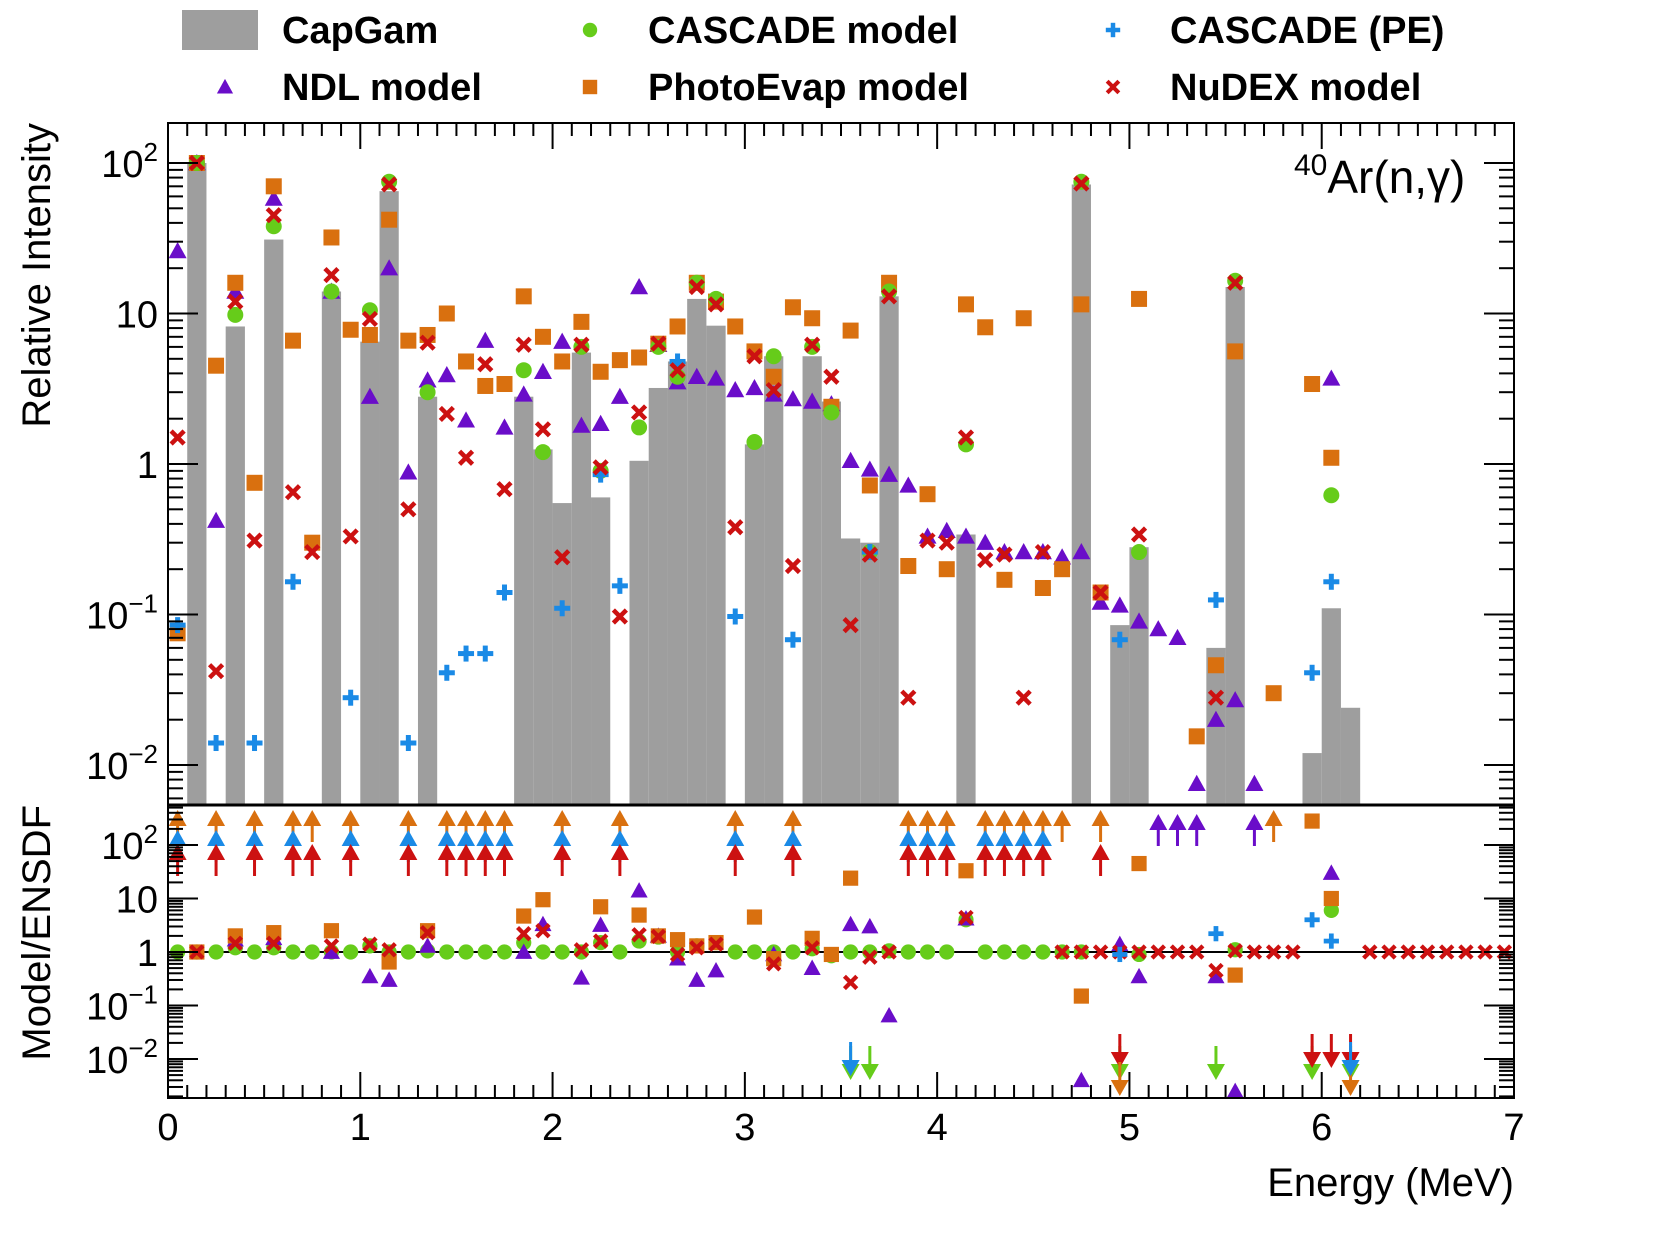  What do you see at coordinates (37, 275) in the screenshot?
I see `y-axis-title-top: Relative Intensity` at bounding box center [37, 275].